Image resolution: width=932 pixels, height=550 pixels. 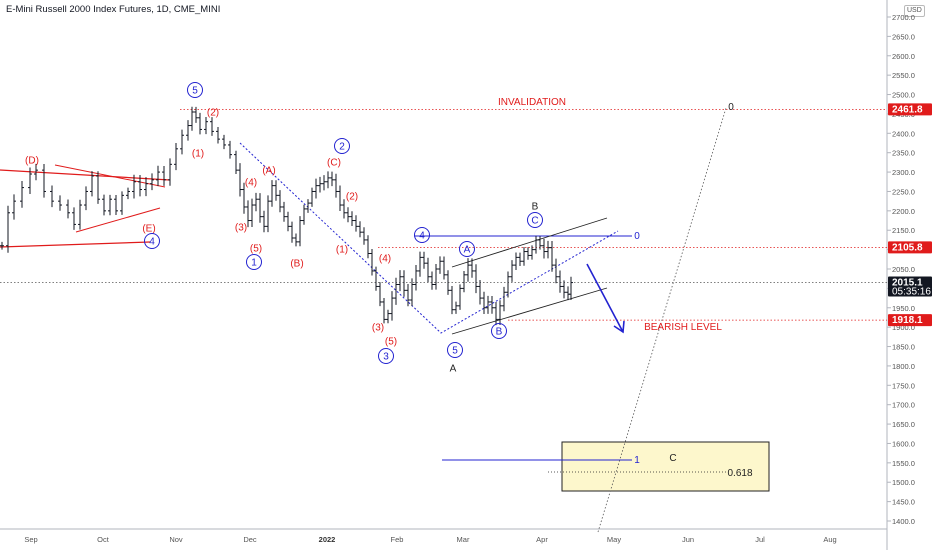 What do you see at coordinates (903, 17) in the screenshot?
I see `y-tick-label: 2700.0` at bounding box center [903, 17].